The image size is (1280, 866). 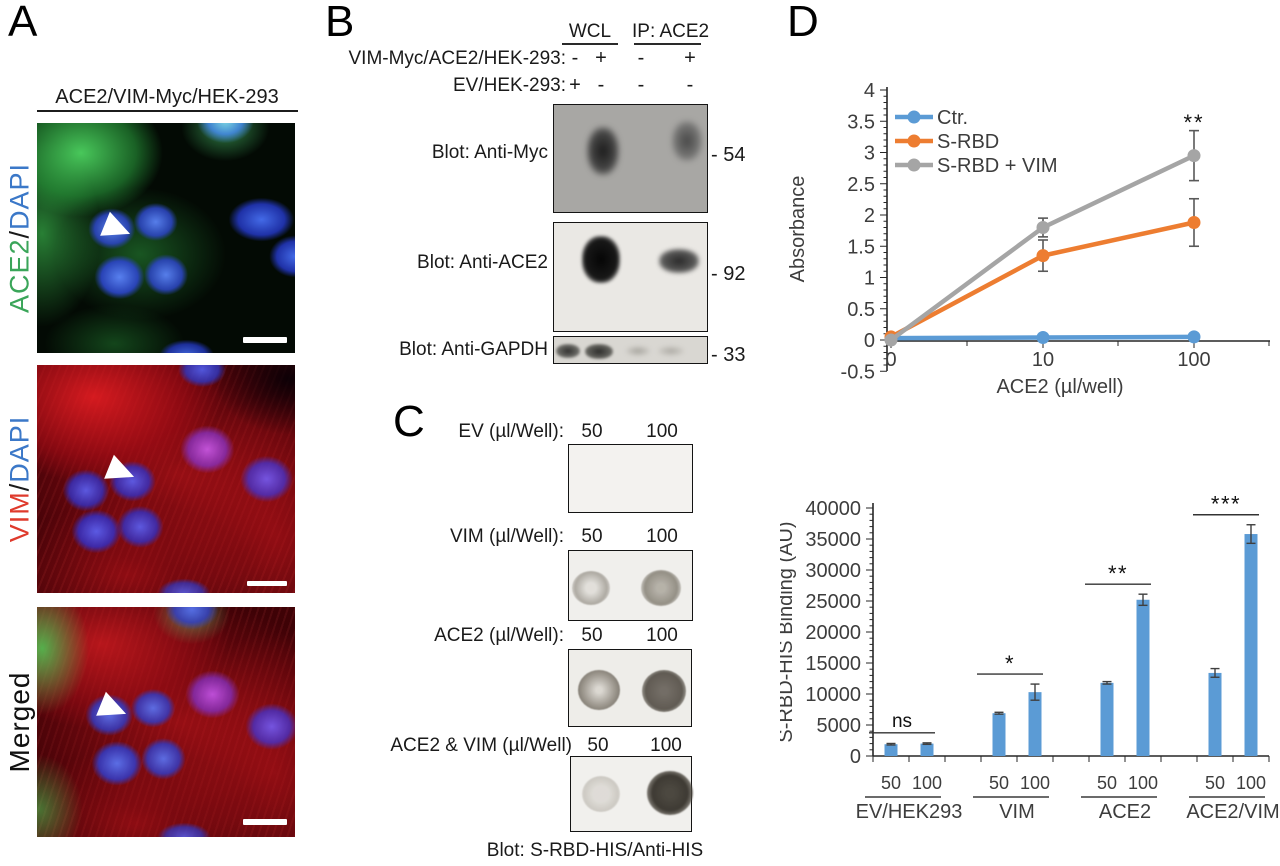 I want to click on label-part: ACE2, so click(x=19, y=276).